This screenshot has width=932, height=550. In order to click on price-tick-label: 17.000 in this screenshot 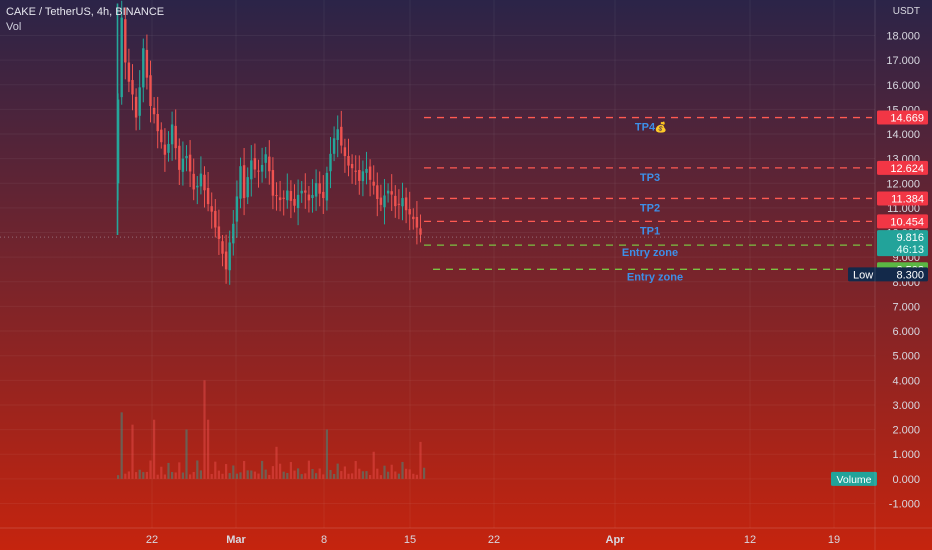, I will do `click(903, 61)`.